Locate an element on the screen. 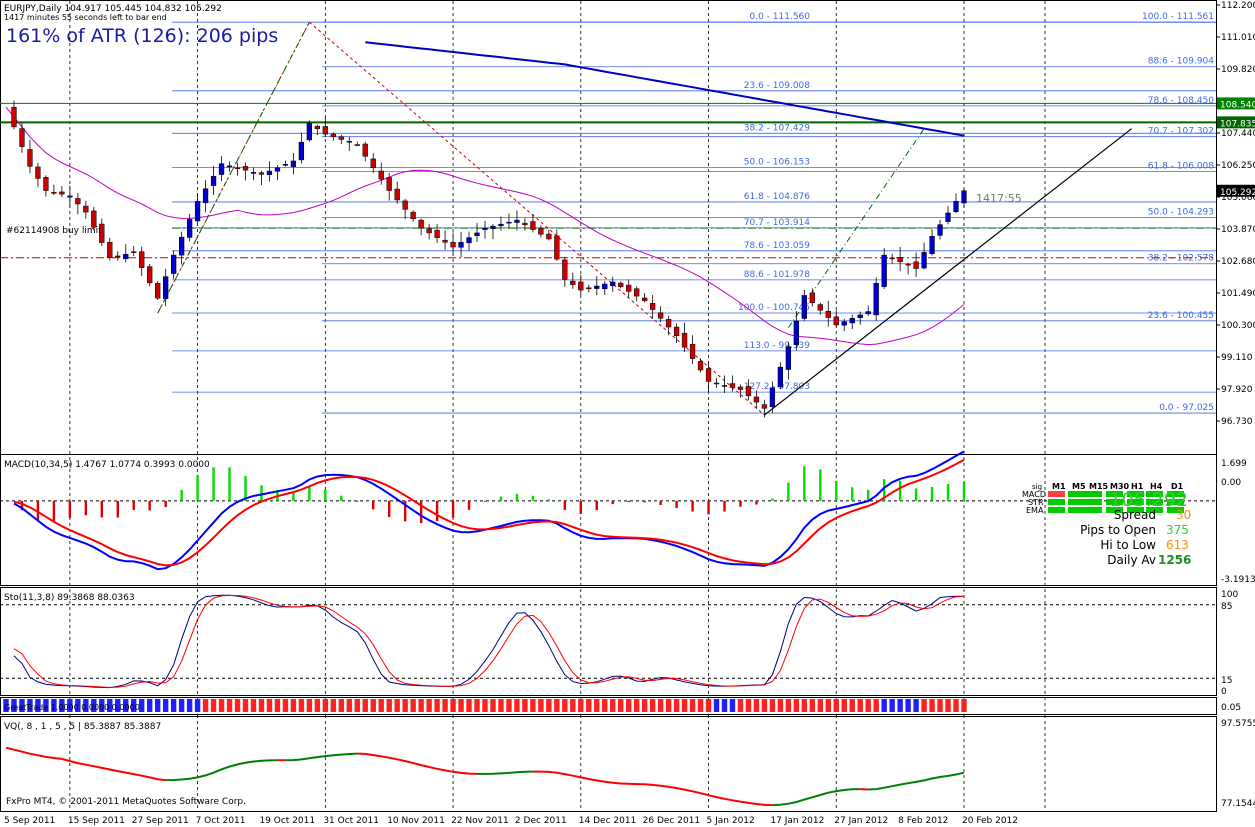 This screenshot has width=1255, height=827. time-axis-label: 8 Feb 2012 is located at coordinates (923, 821).